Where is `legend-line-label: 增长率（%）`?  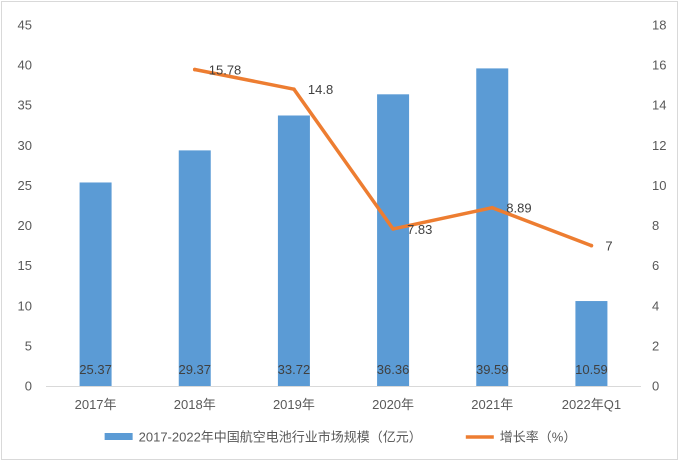
legend-line-label: 增长率（%） is located at coordinates (538, 437).